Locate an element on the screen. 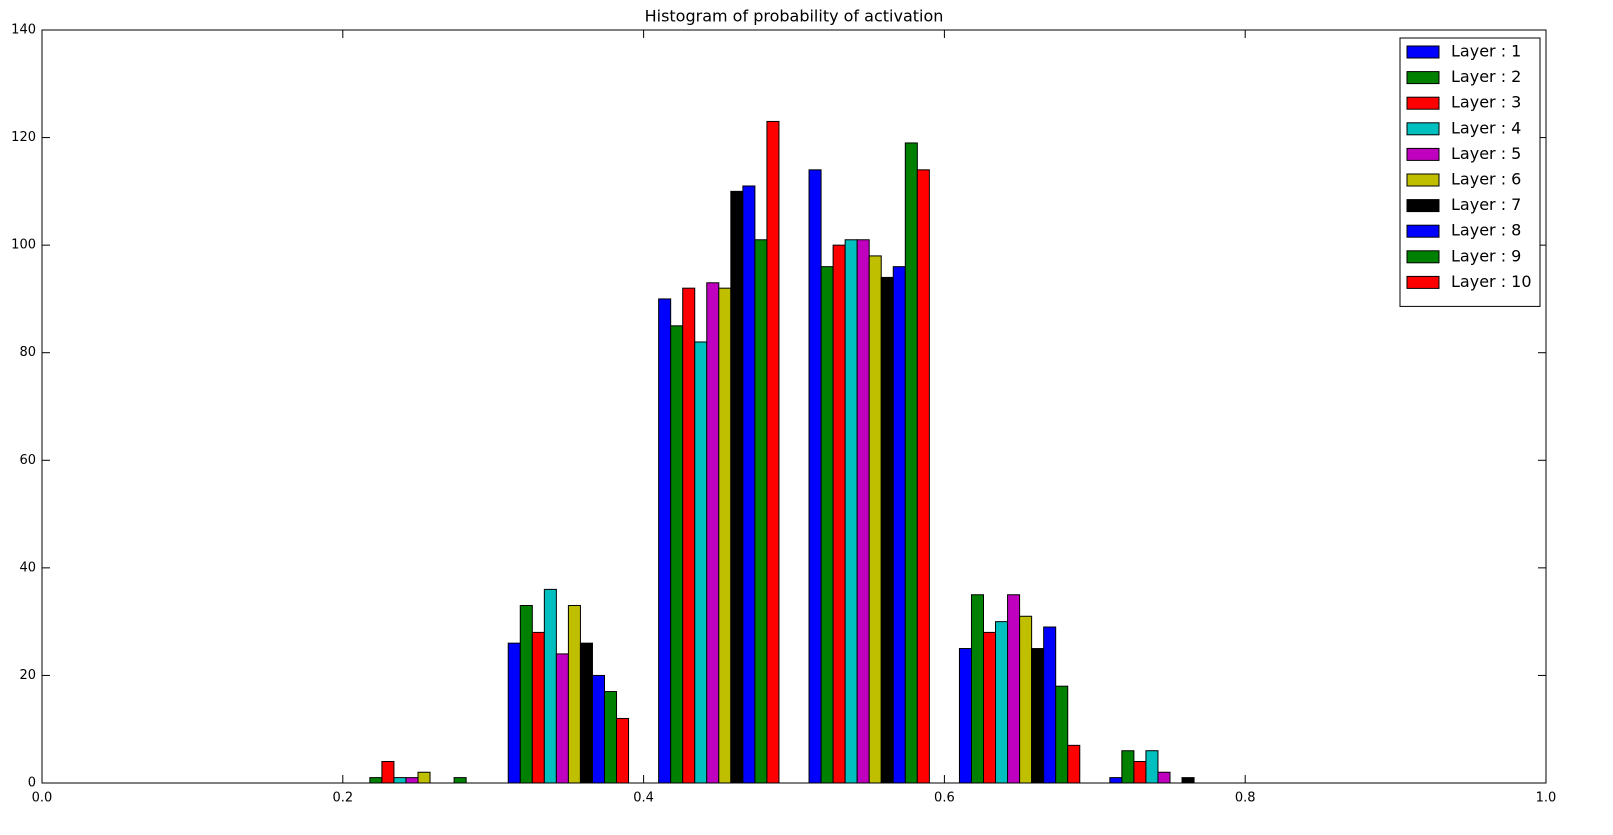  legend-label: Layer : 4 is located at coordinates (1486, 127).